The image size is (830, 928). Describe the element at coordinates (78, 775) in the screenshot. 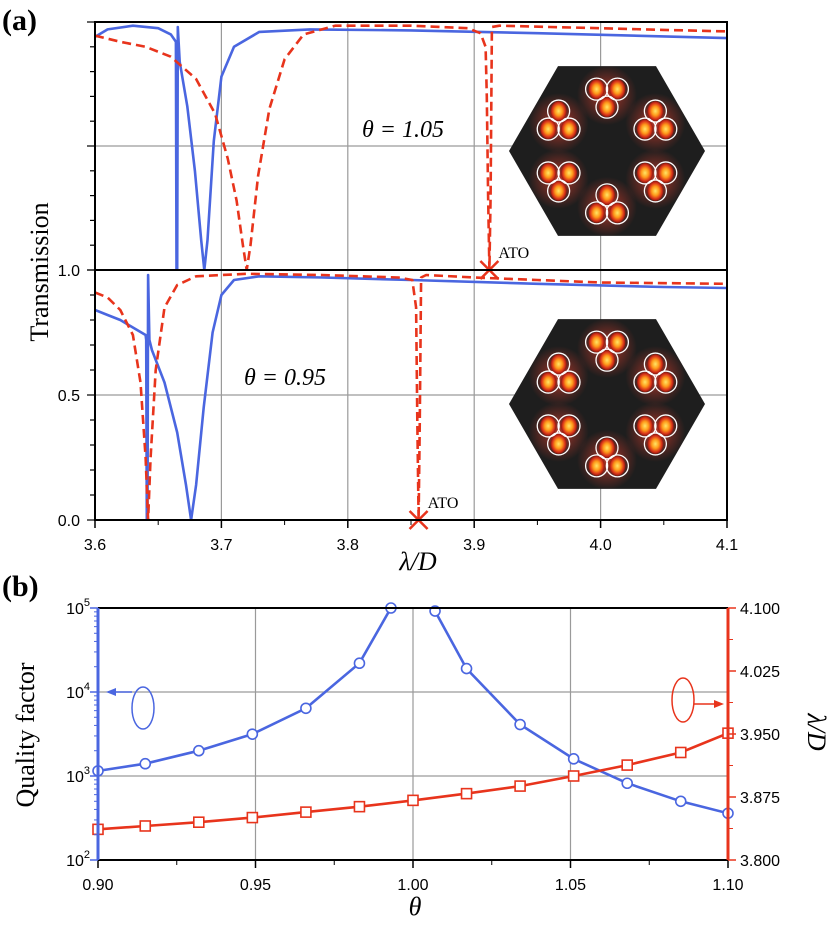

I see `y-left-tick-label: 10³` at that location.